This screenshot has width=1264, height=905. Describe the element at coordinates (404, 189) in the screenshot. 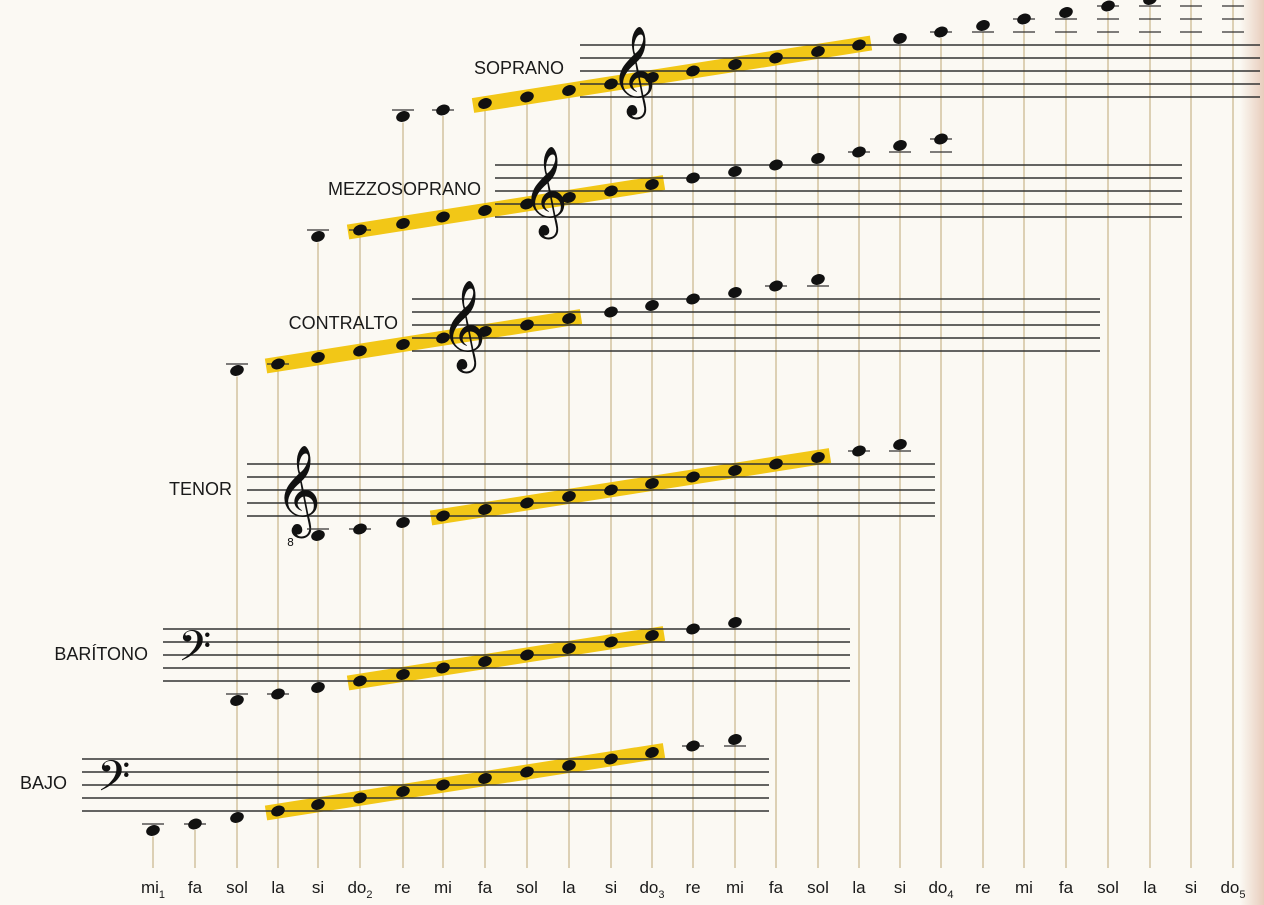

I see `voice-label: MEZZOSOPRANO` at that location.